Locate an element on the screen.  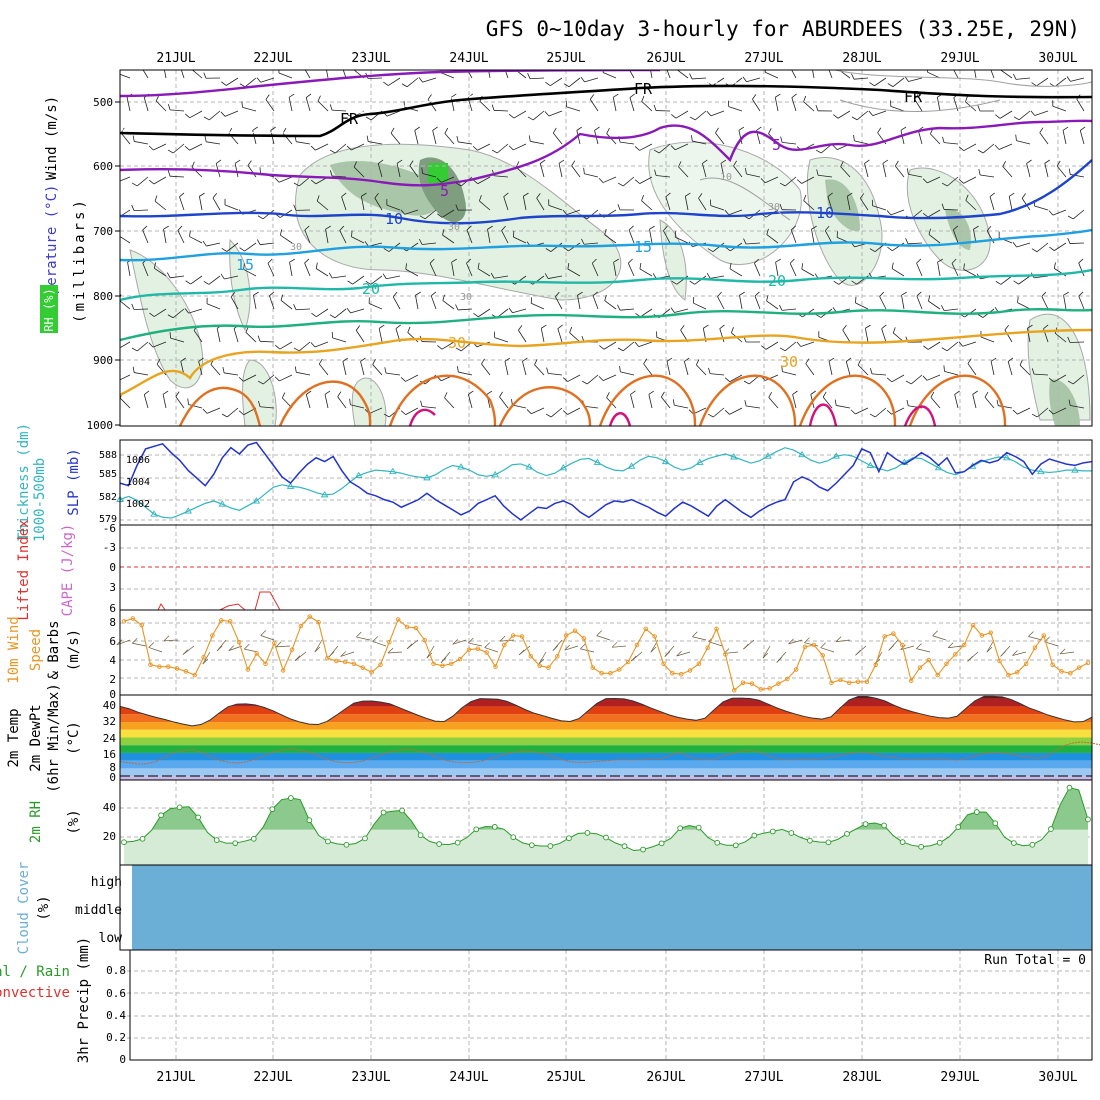
cloud-tick-high: high is located at coordinates (106, 882).